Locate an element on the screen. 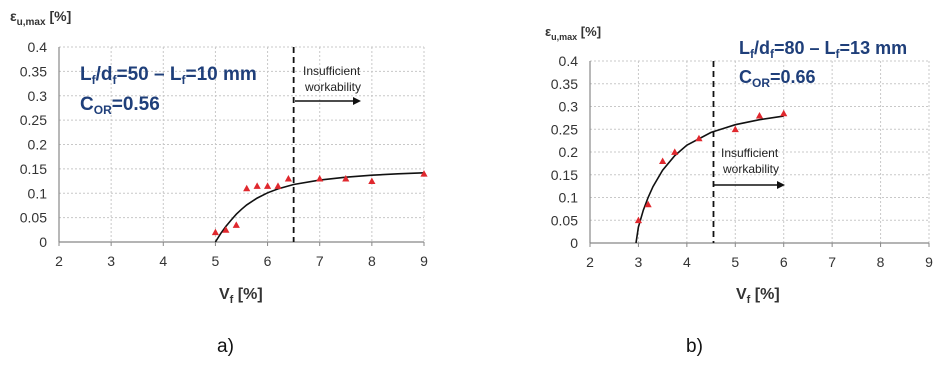 Image resolution: width=942 pixels, height=366 pixels. fiber-ratio-annotation: Lf/df=80 – Lf=13 mm is located at coordinates (823, 49).